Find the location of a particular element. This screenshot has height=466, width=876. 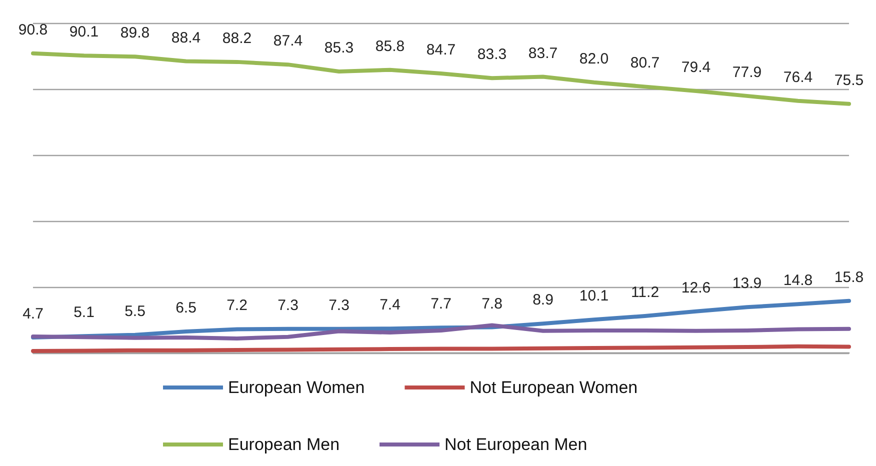

data-label: 88.4 is located at coordinates (186, 37).